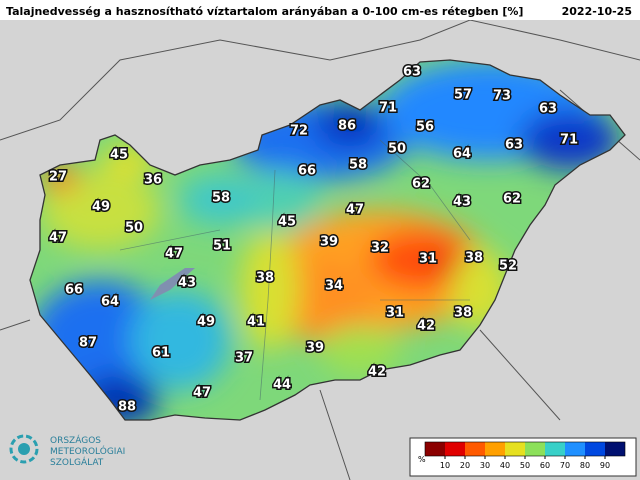  What do you see at coordinates (172, 284) in the screenshot?
I see `lake-balaton` at bounding box center [172, 284].